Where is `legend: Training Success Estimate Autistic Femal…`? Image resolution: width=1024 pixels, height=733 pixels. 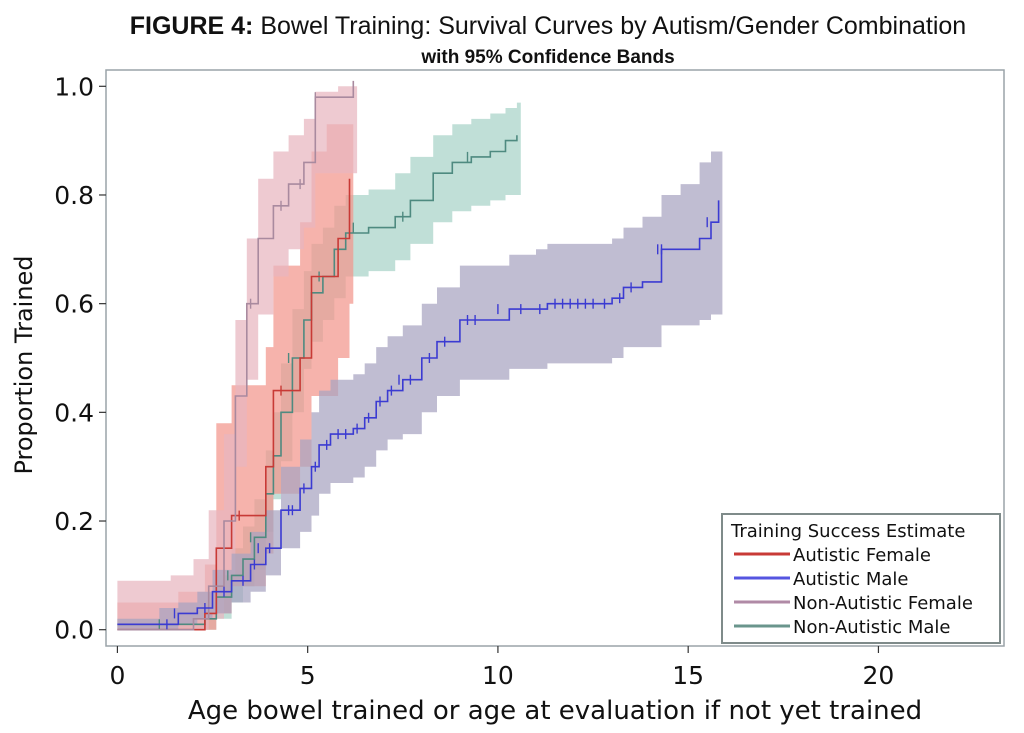 legend: Training Success Estimate Autistic Femal… is located at coordinates (861, 578).